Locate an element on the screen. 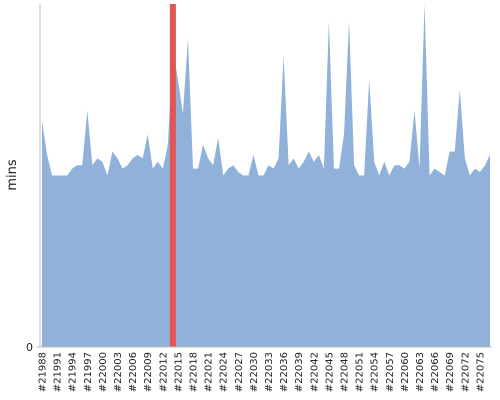 This screenshot has width=500, height=400. x-tick-label: #21994 is located at coordinates (73, 372).